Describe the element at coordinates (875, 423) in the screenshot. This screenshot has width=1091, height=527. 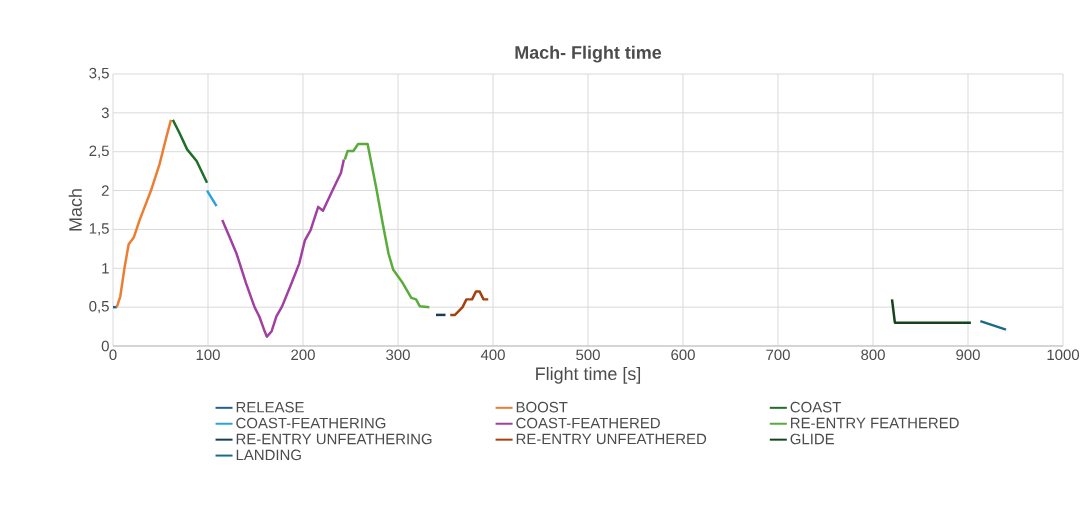
I see `legend-label: RE-ENTRY FEATHERED` at that location.